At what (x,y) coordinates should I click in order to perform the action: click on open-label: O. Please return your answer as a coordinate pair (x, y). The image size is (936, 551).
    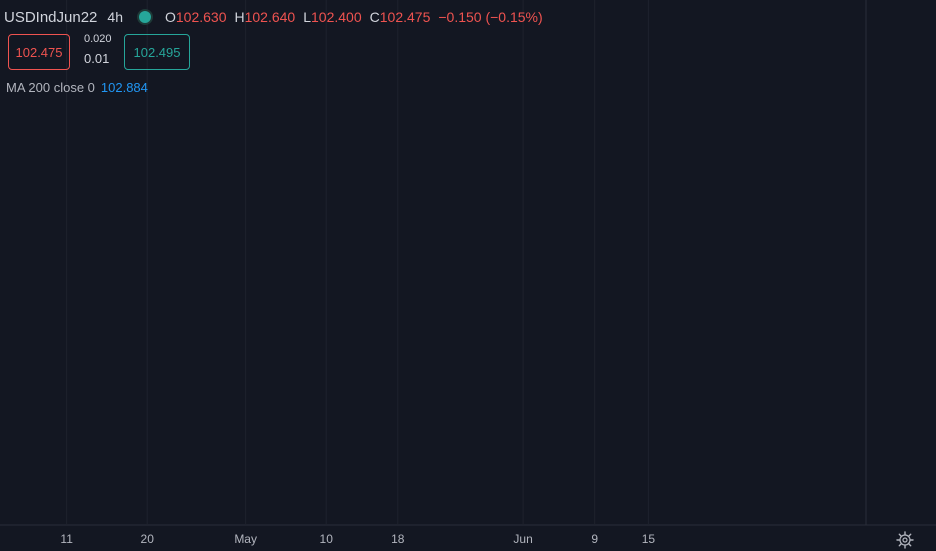
    Looking at the image, I should click on (170, 17).